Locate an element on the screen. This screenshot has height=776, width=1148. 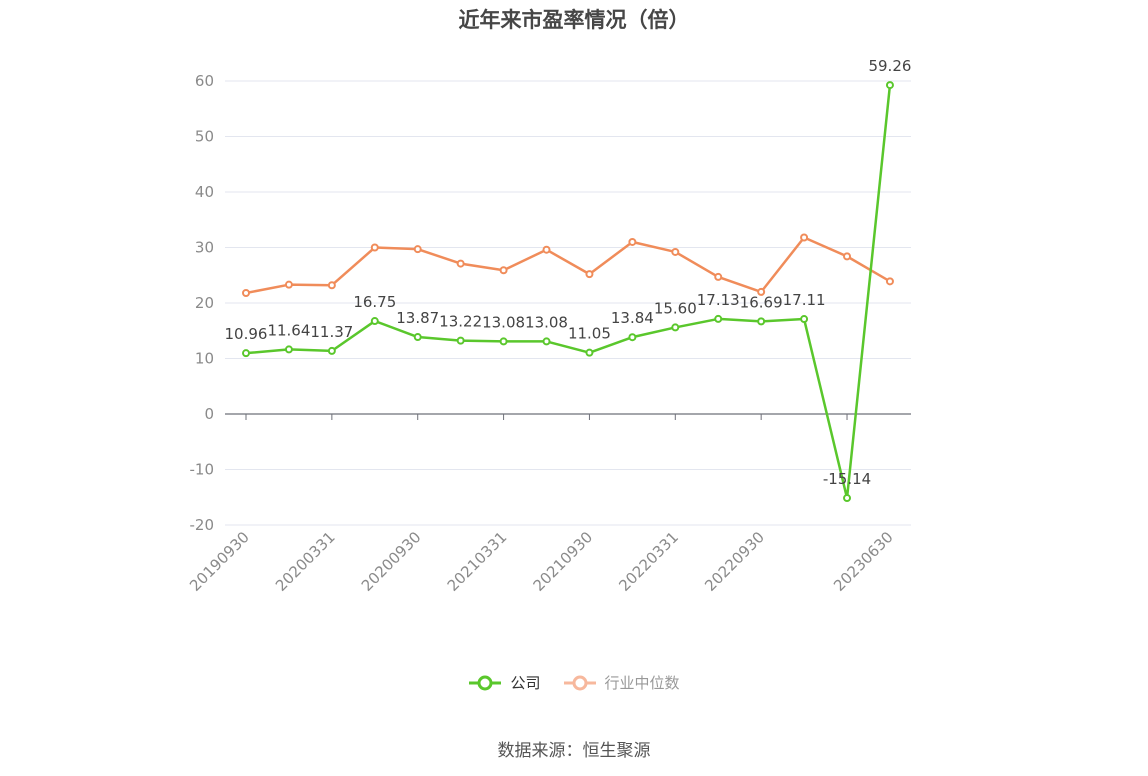
legend: 公司 行业中位数 is located at coordinates (574, 682).